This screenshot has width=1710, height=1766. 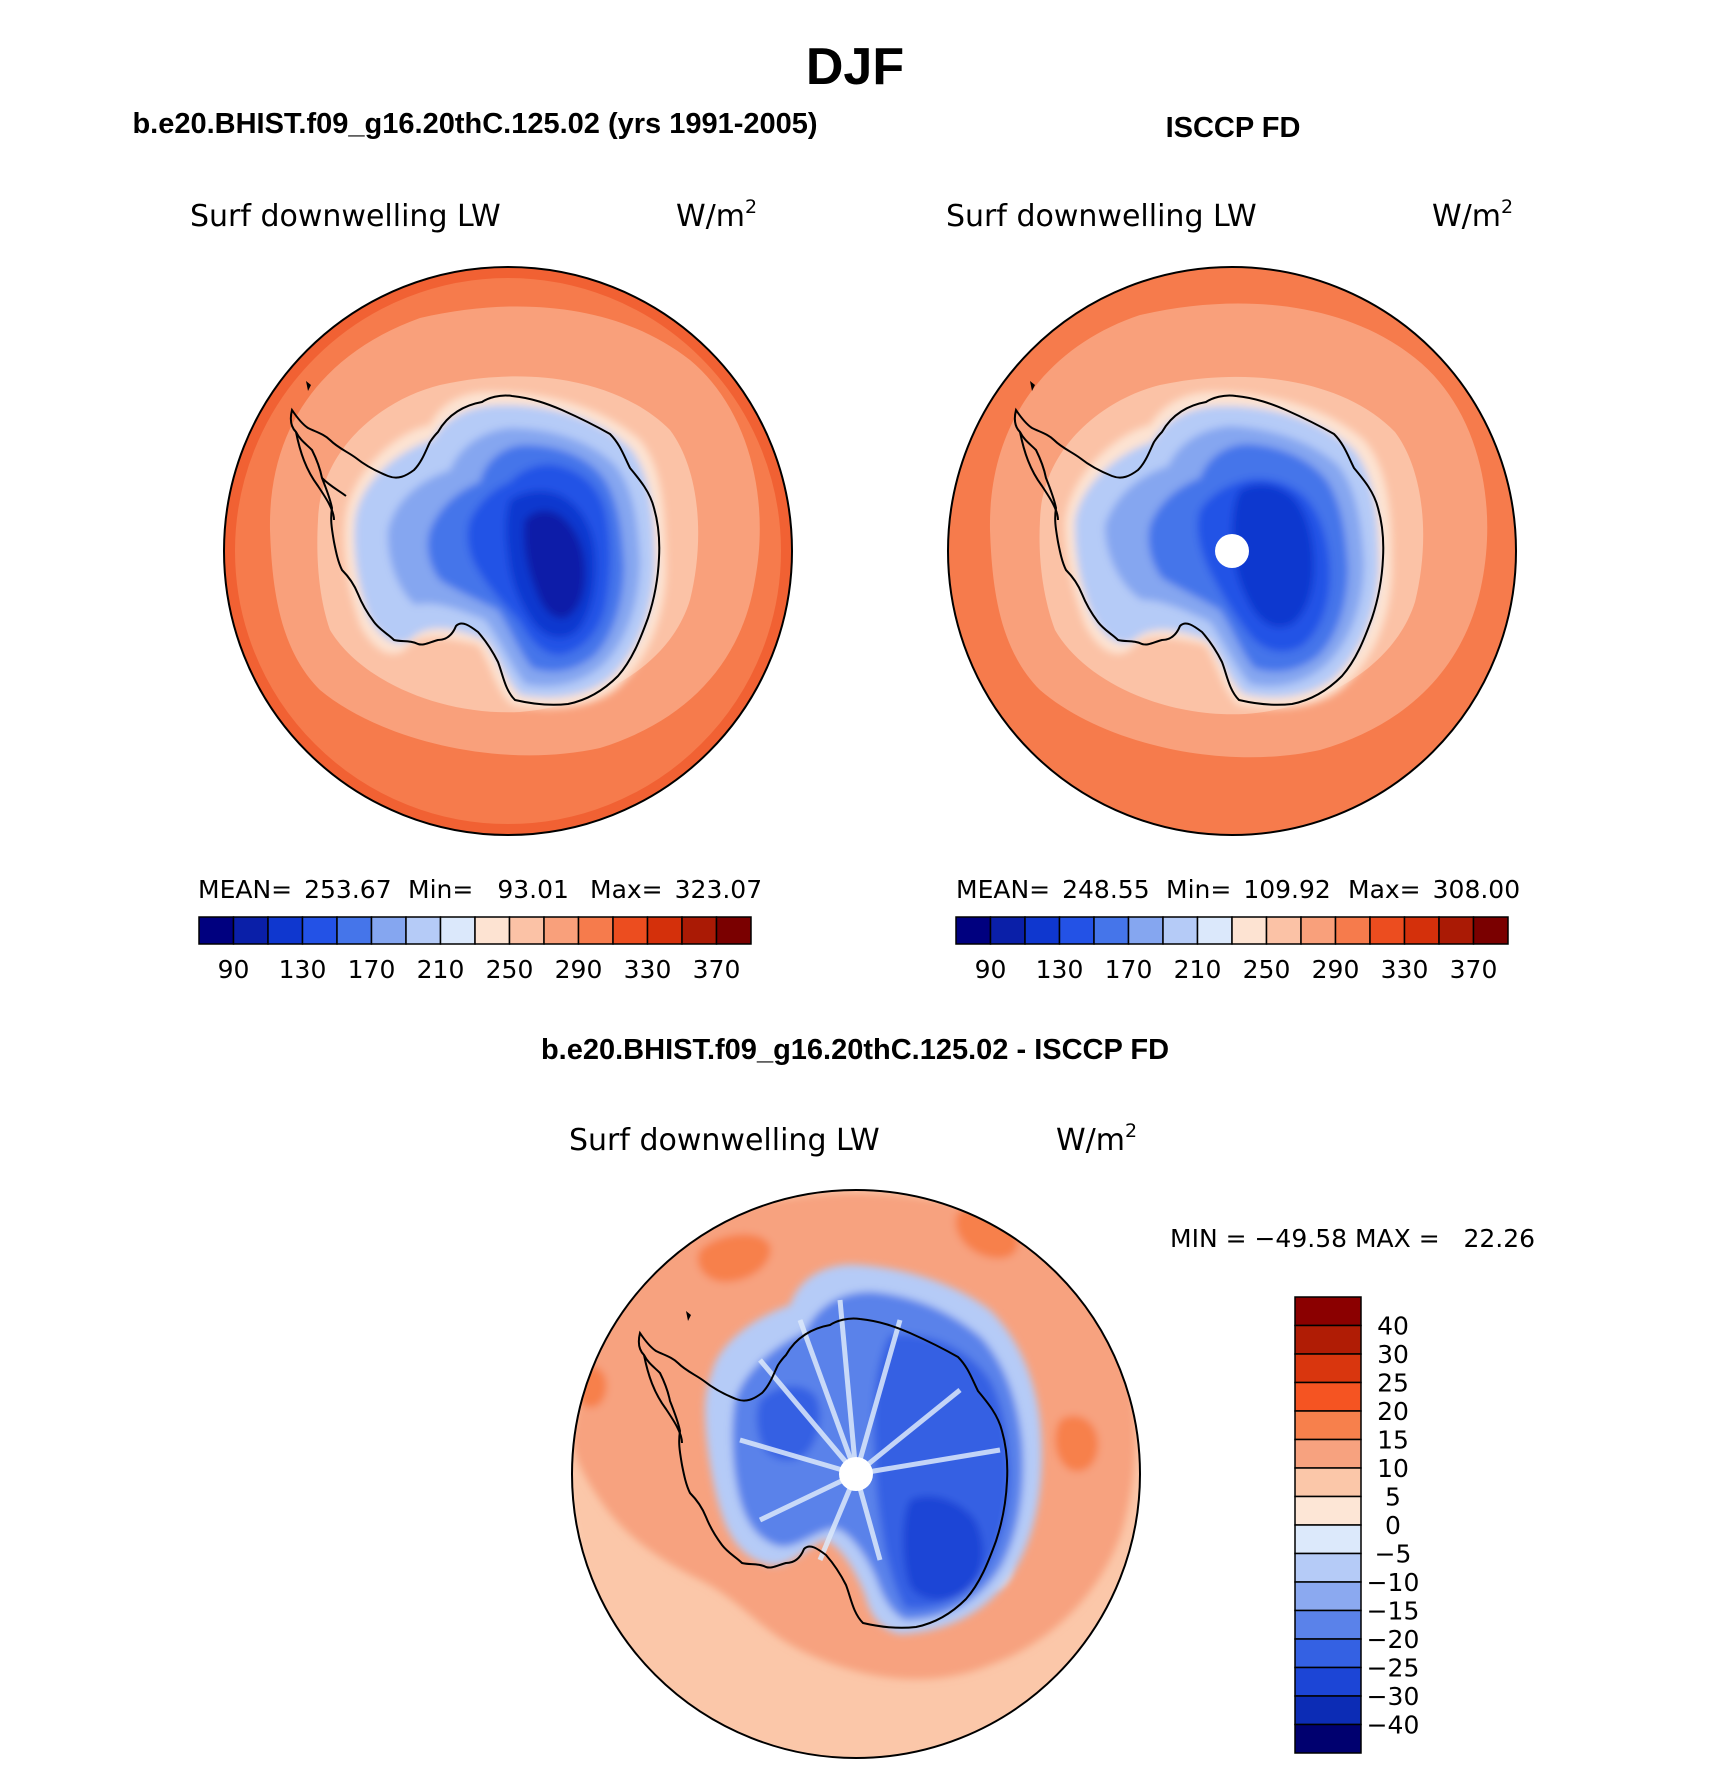 I want to click on model-stat-min: Min= 93.01, so click(x=488, y=889).